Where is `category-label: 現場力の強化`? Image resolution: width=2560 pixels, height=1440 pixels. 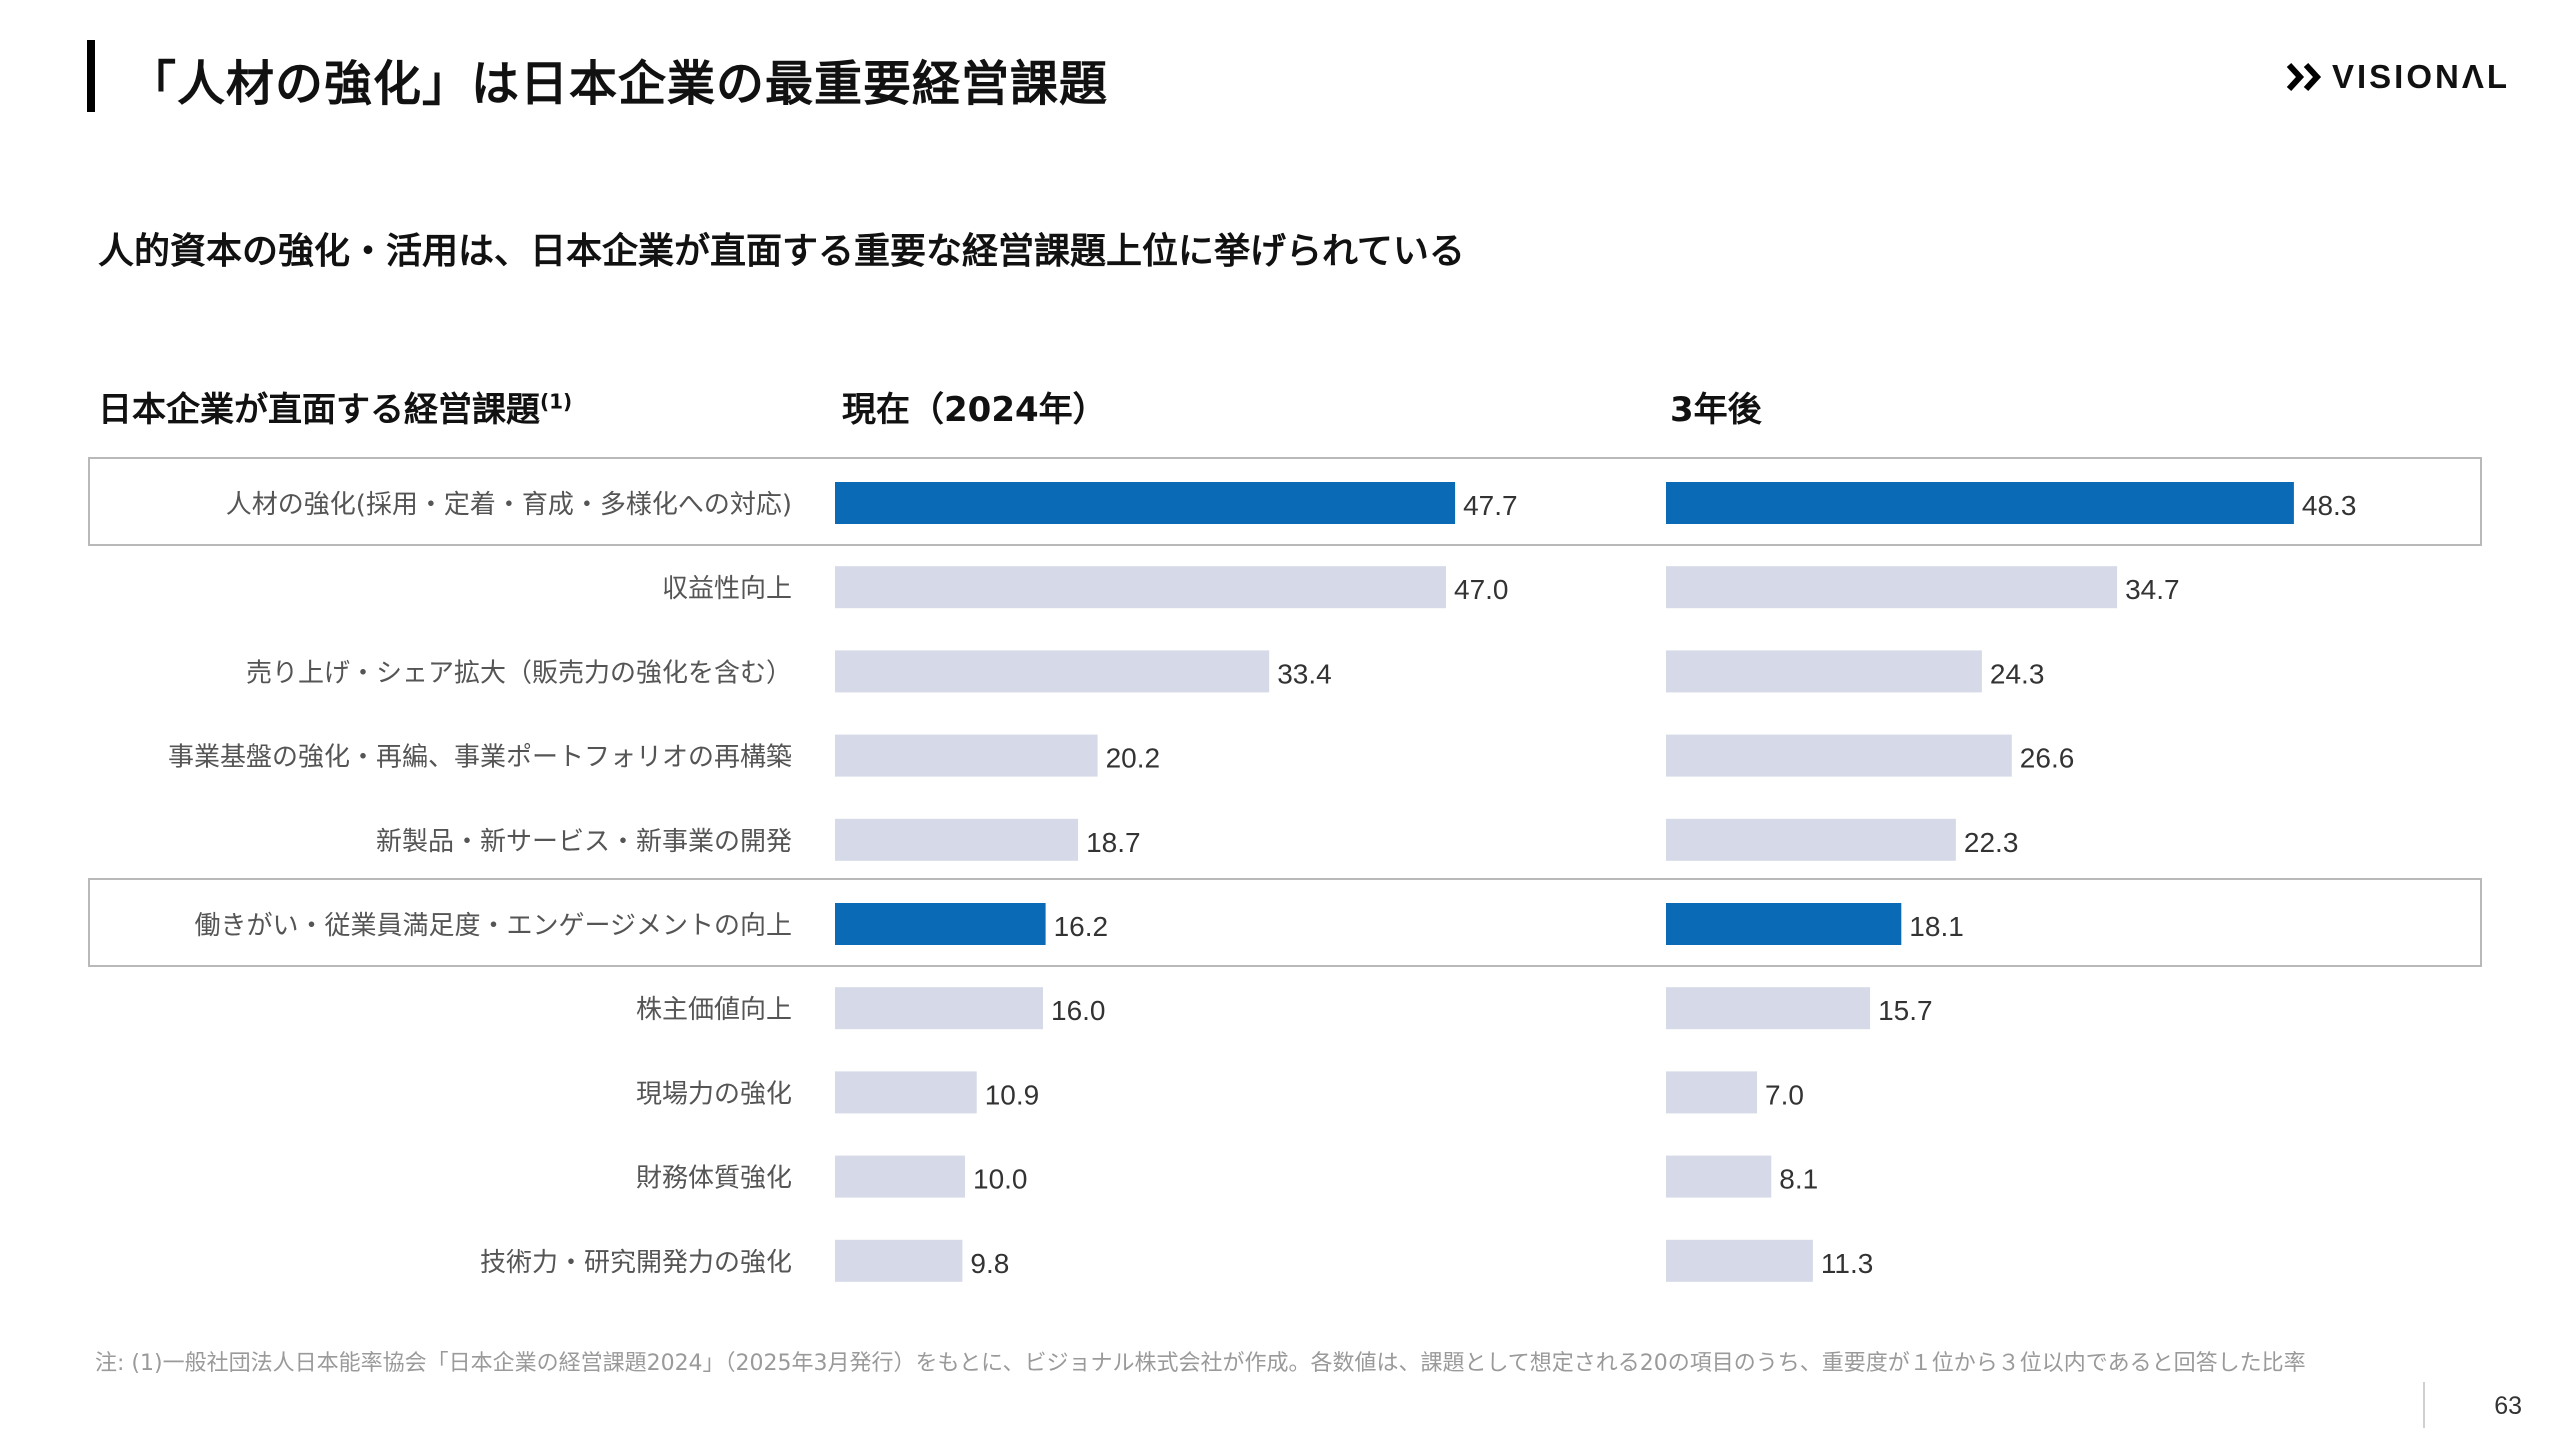 category-label: 現場力の強化 is located at coordinates (714, 1094).